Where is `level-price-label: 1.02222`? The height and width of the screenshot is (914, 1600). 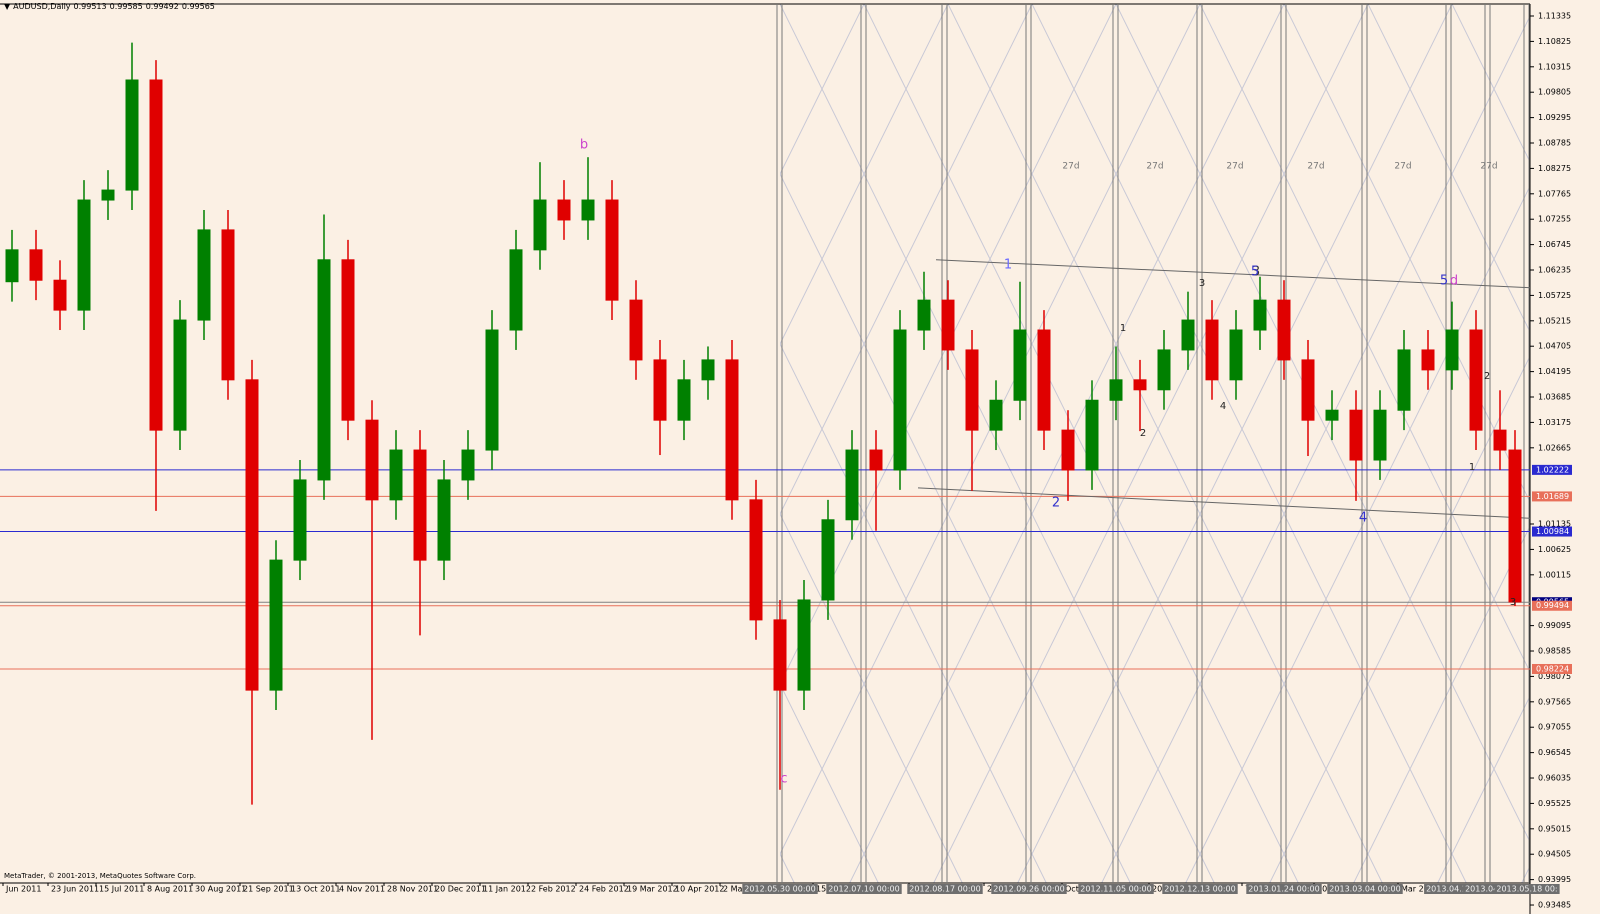
level-price-label: 1.02222 is located at coordinates (1552, 469).